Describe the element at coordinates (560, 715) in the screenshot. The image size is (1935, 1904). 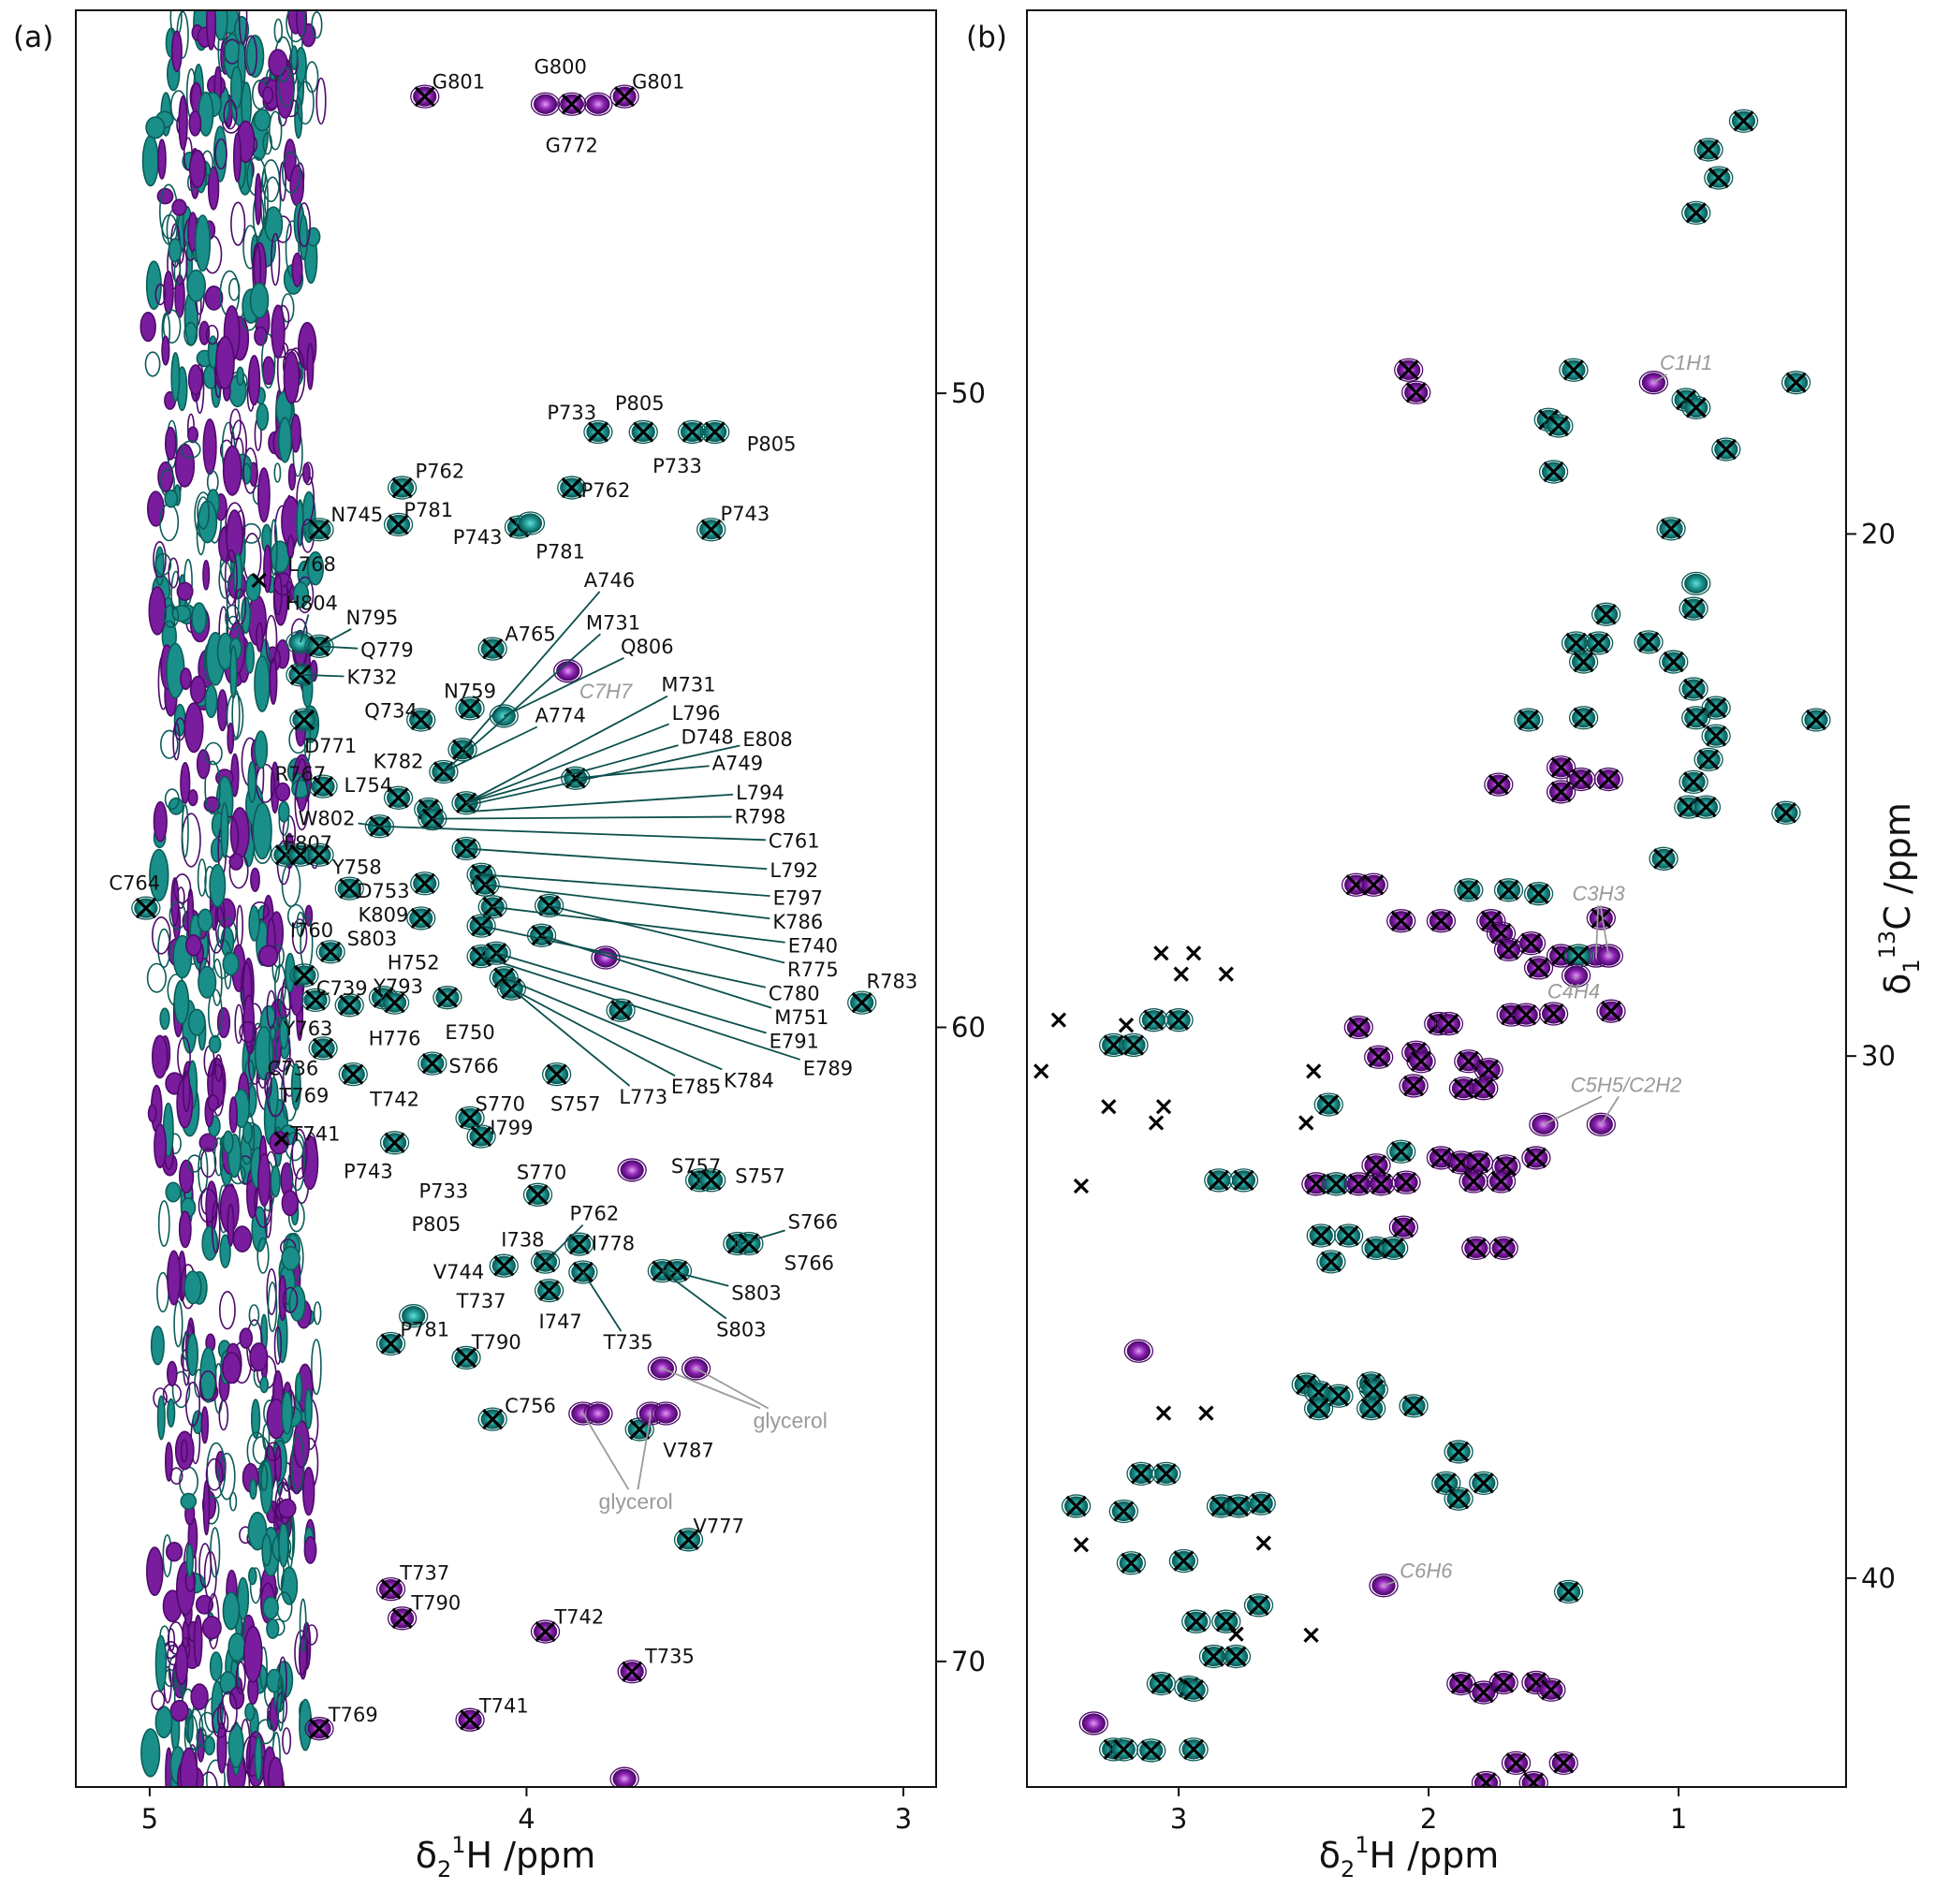
I see `peak-label: A774` at that location.